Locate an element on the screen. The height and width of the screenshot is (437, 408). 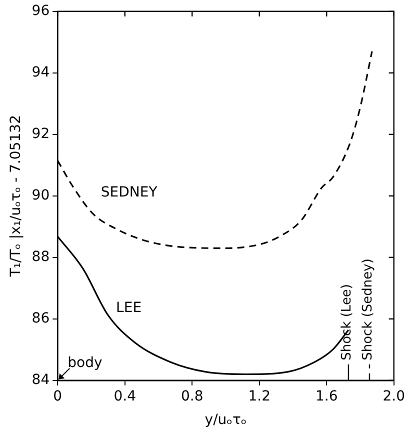
y-axis-title: T₁/Tₒ |x₁/uₒτₒ - 7.05132 is located at coordinates (16, 196).